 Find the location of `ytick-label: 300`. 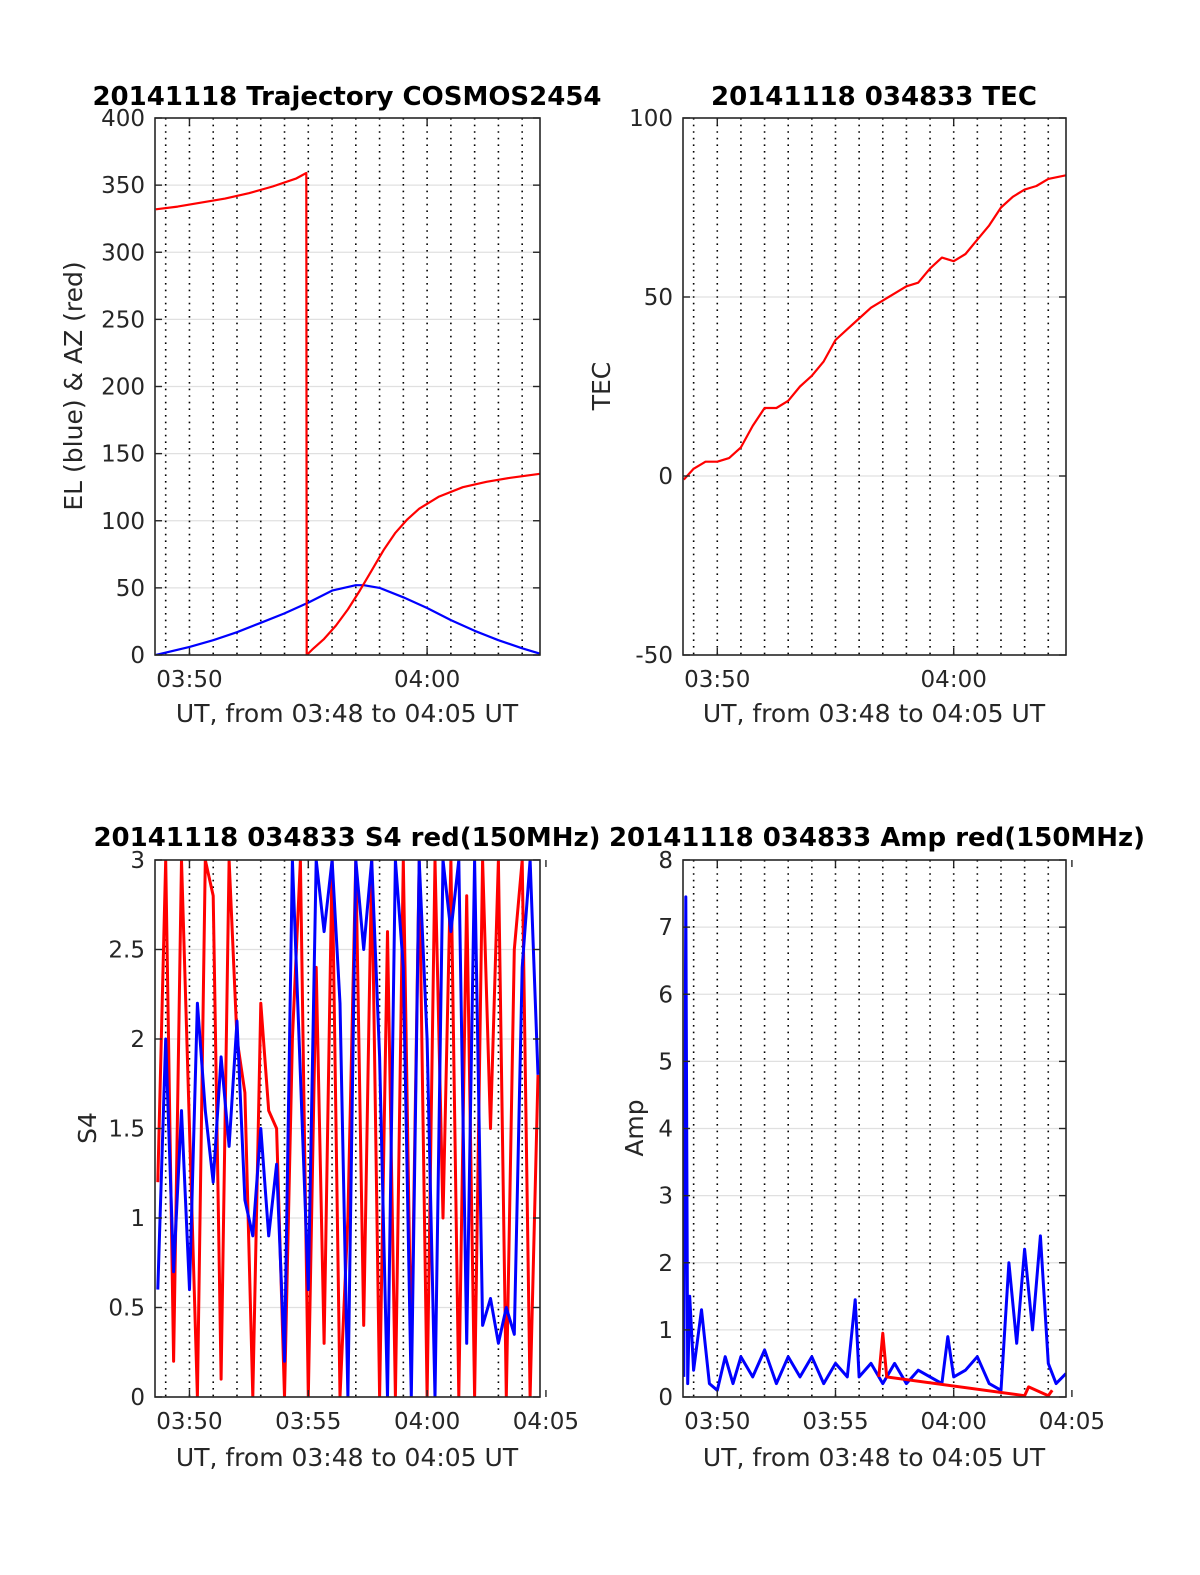

ytick-label: 300 is located at coordinates (123, 253).